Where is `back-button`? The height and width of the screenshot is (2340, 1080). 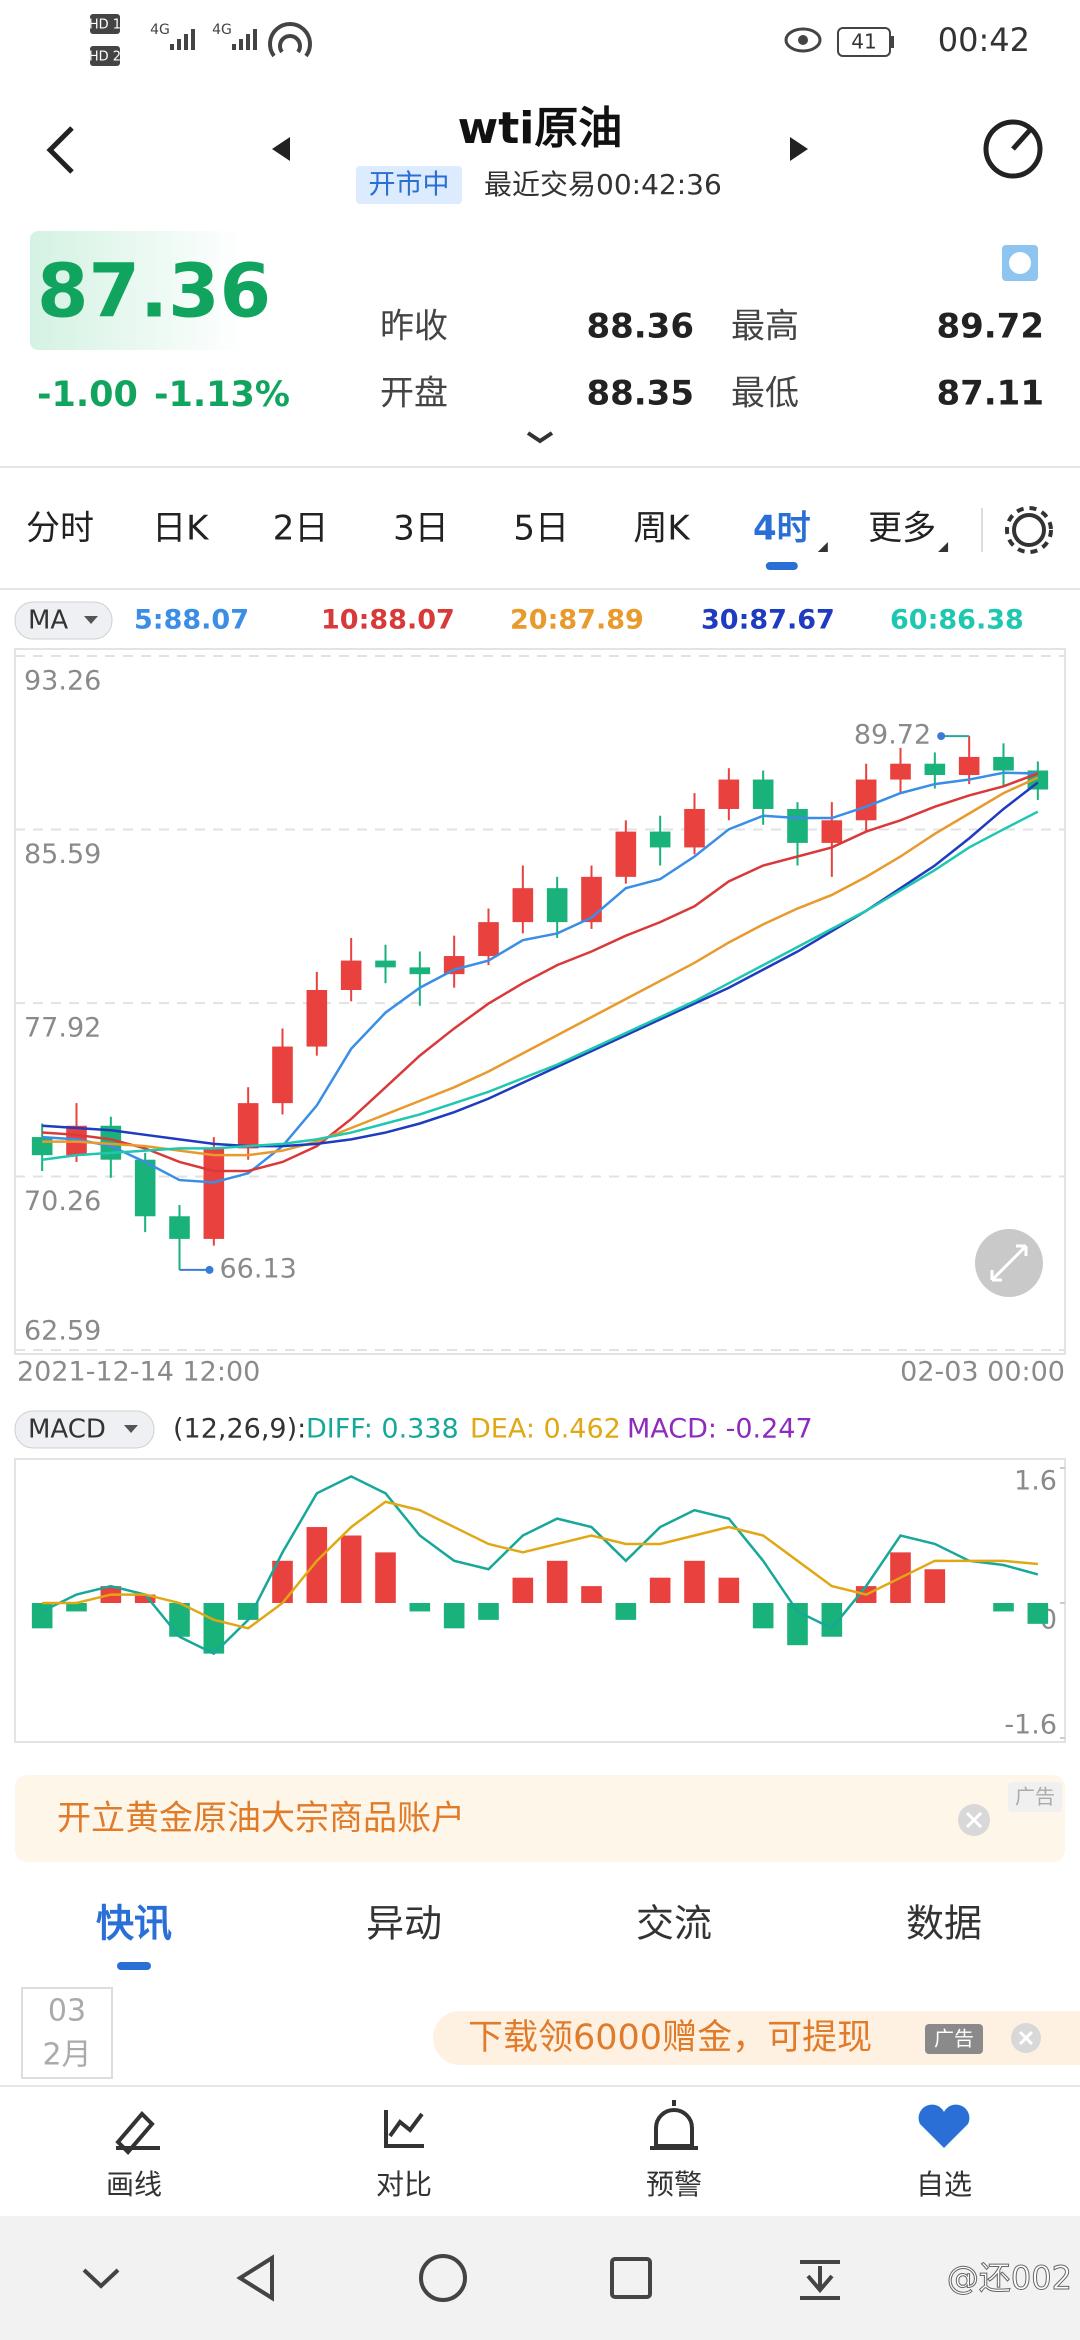 back-button is located at coordinates (60, 150).